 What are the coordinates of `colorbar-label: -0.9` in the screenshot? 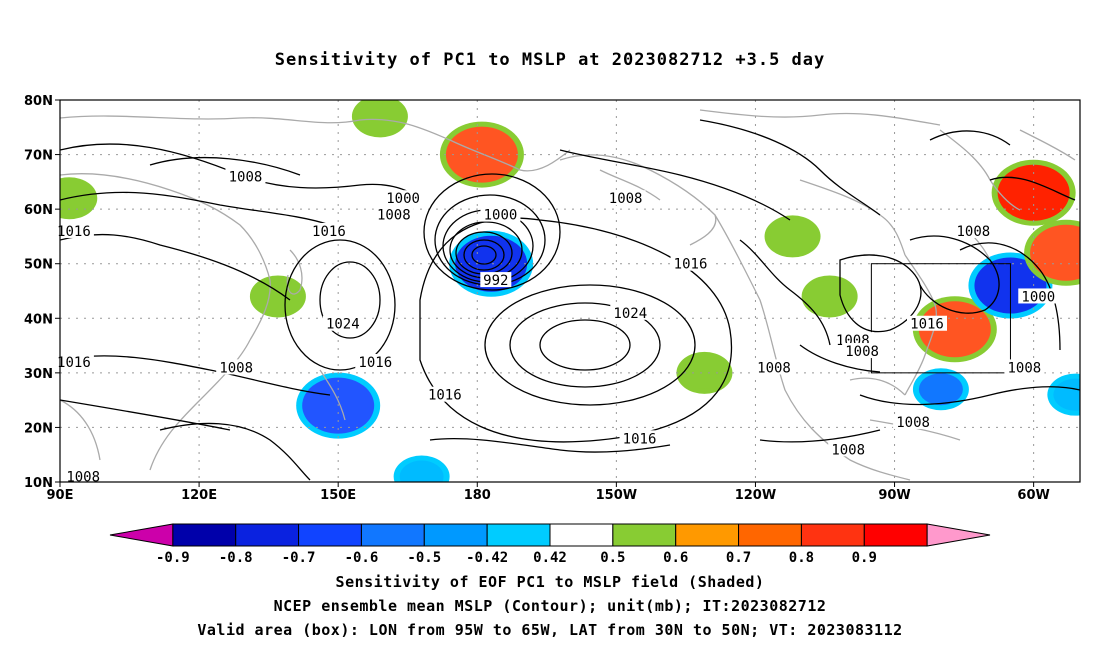 It's located at (173, 558).